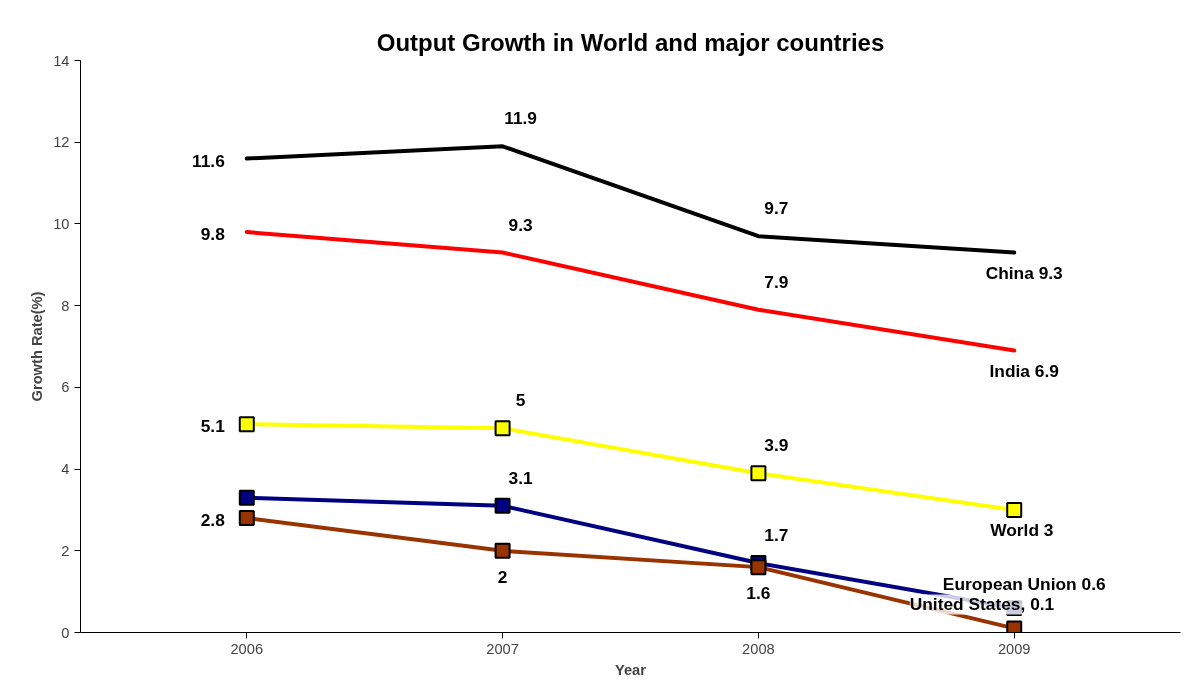  What do you see at coordinates (1014, 648) in the screenshot?
I see `x-tick-label: 2009` at bounding box center [1014, 648].